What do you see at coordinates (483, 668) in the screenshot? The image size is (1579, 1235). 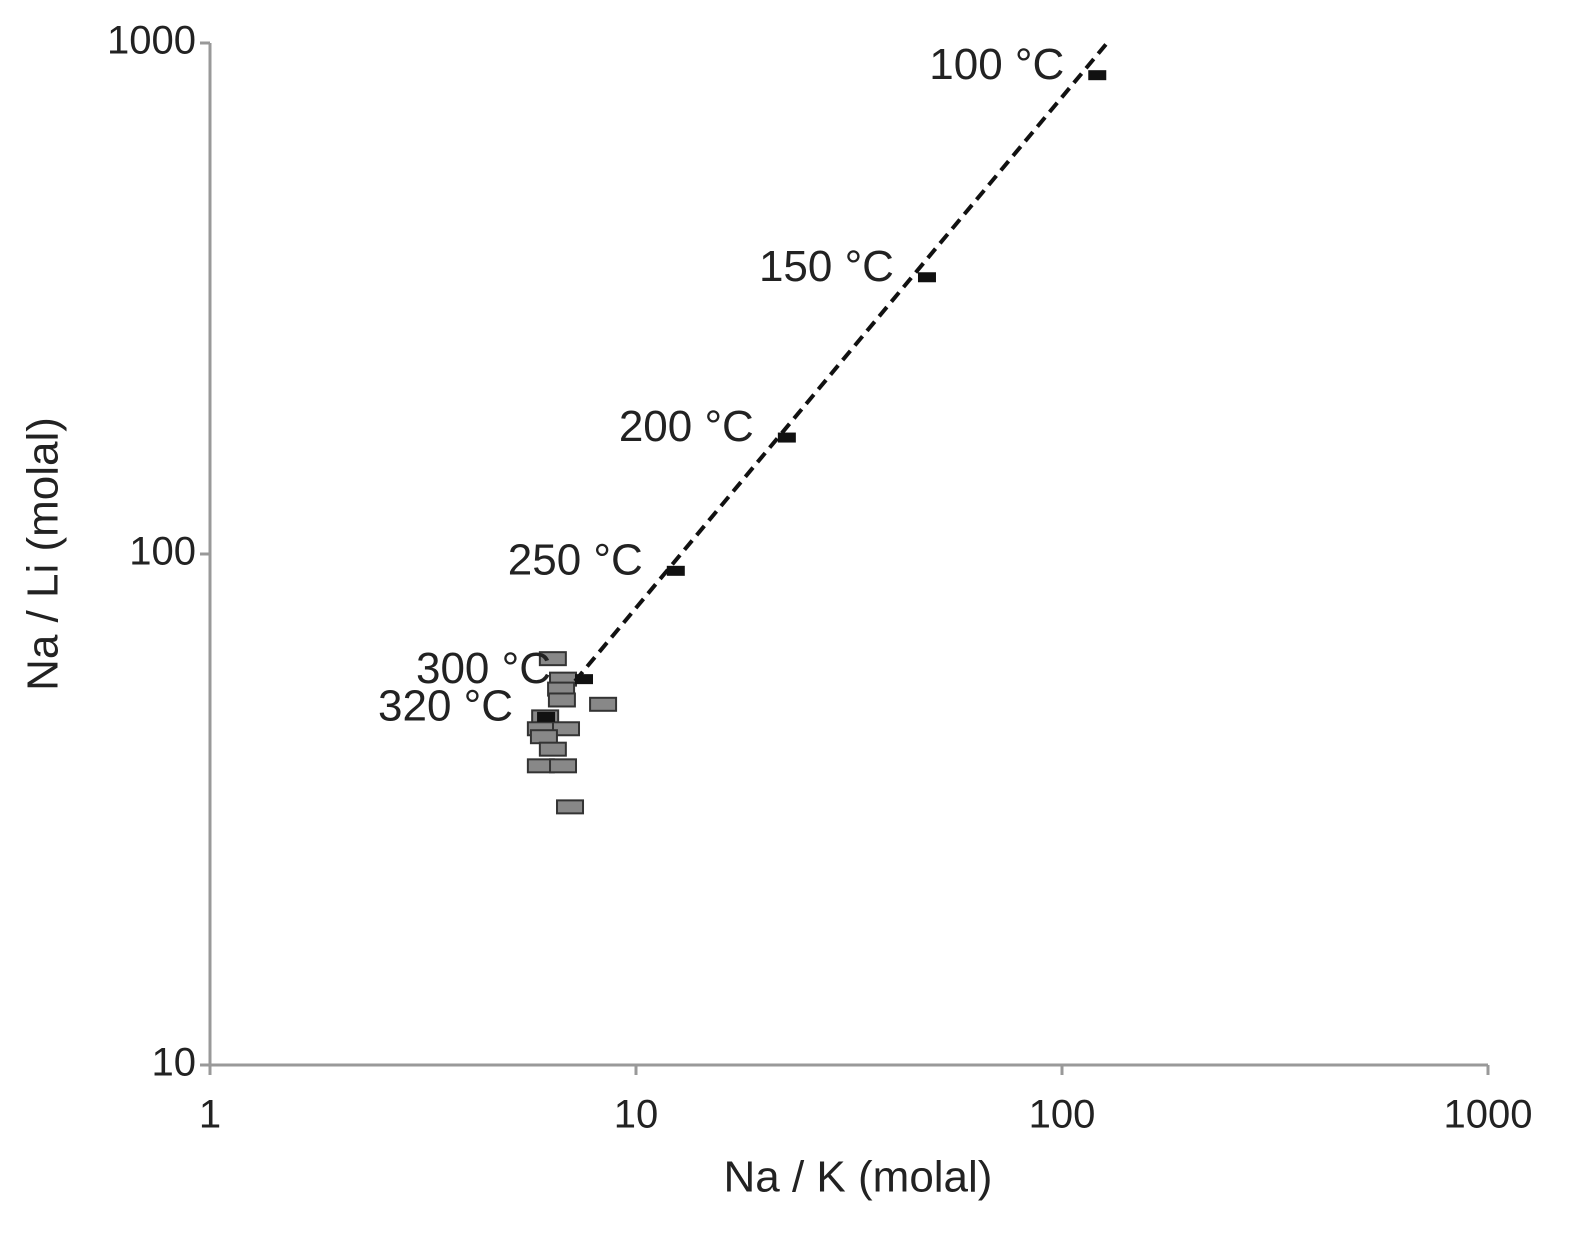 I see `point-label: 300 °C` at bounding box center [483, 668].